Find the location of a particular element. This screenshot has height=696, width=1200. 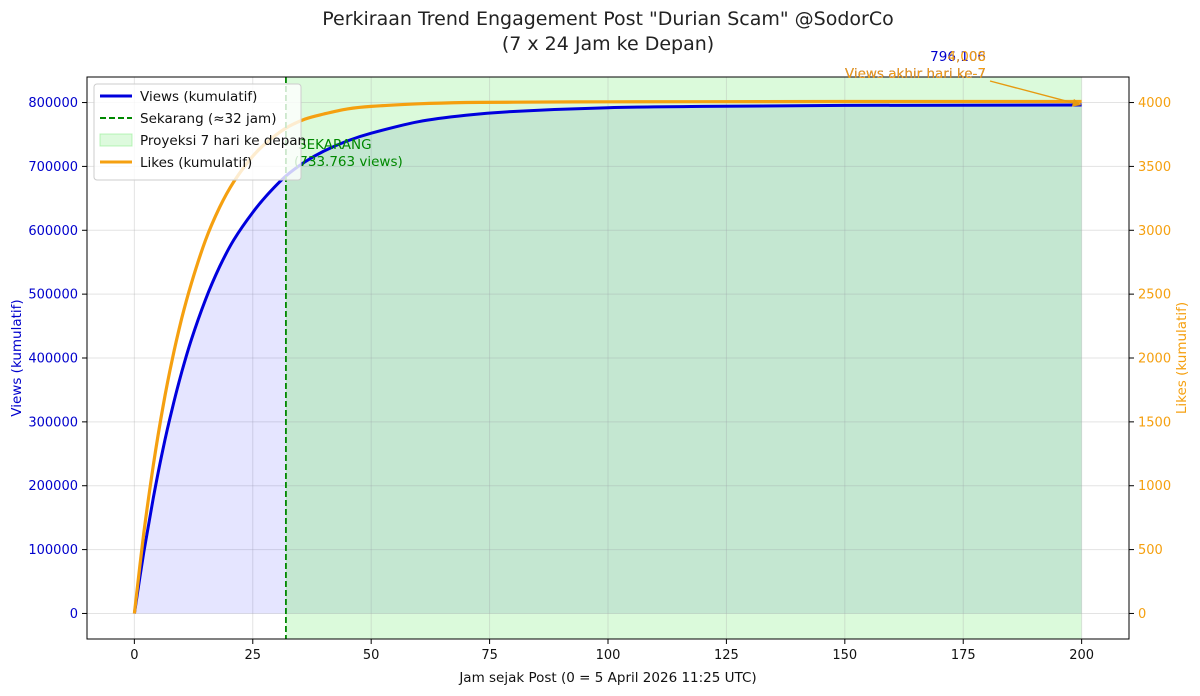

end-annotation-text: Views akhir hari ke-7 is located at coordinates (915, 74).